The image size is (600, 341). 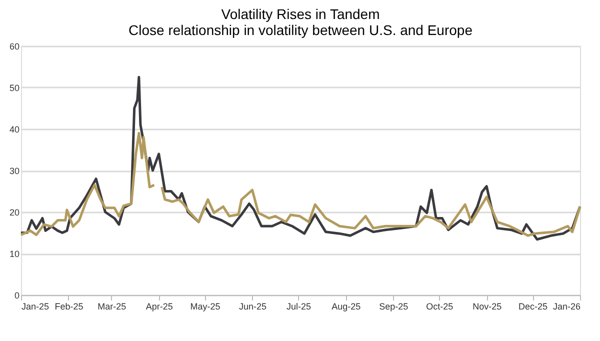 What do you see at coordinates (14, 47) in the screenshot?
I see `y-tick-label: 60` at bounding box center [14, 47].